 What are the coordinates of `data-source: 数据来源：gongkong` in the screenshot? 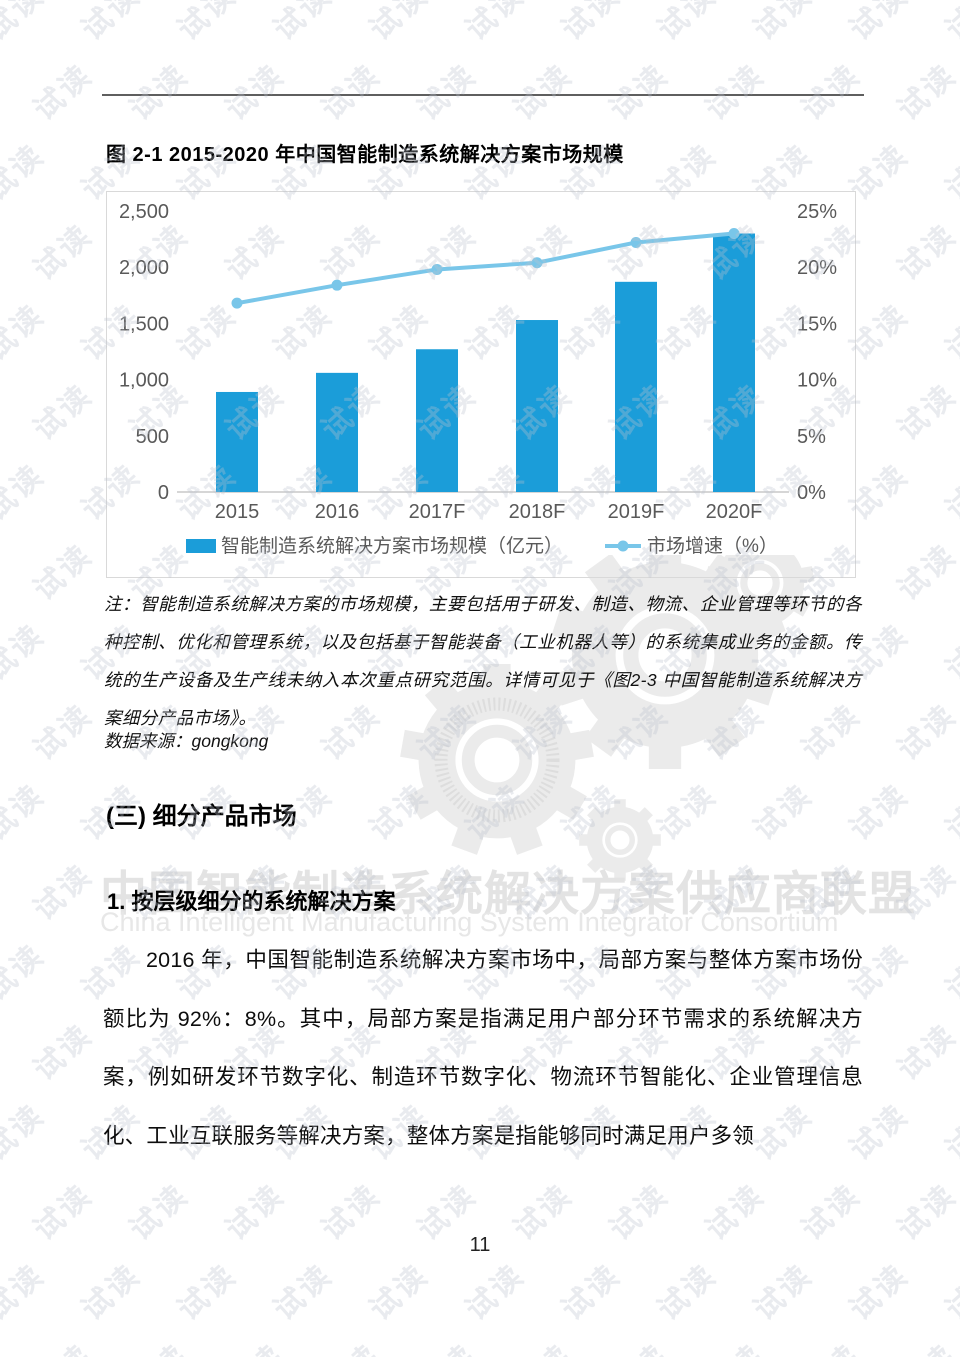 It's located at (186, 741).